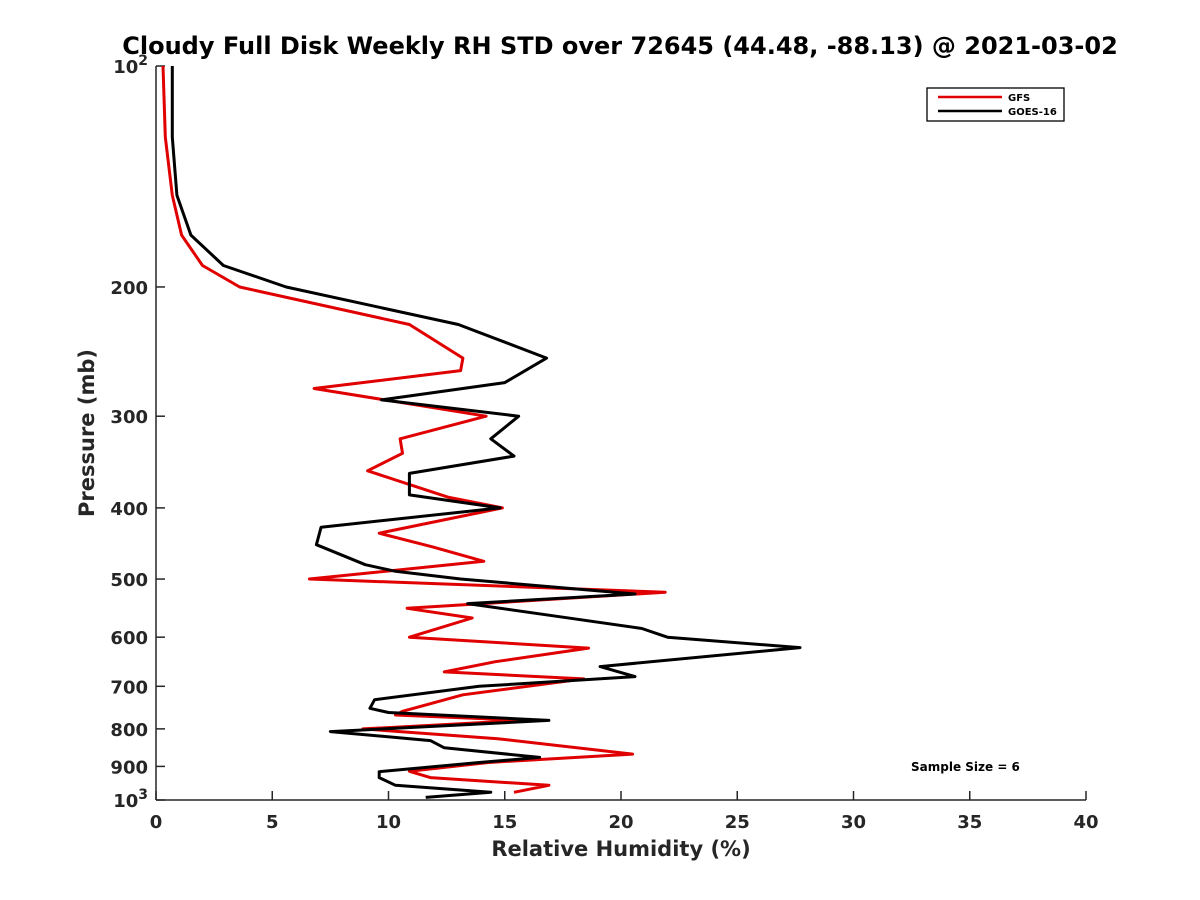 The width and height of the screenshot is (1200, 900). What do you see at coordinates (129, 687) in the screenshot?
I see `y-tick-label: 700` at bounding box center [129, 687].